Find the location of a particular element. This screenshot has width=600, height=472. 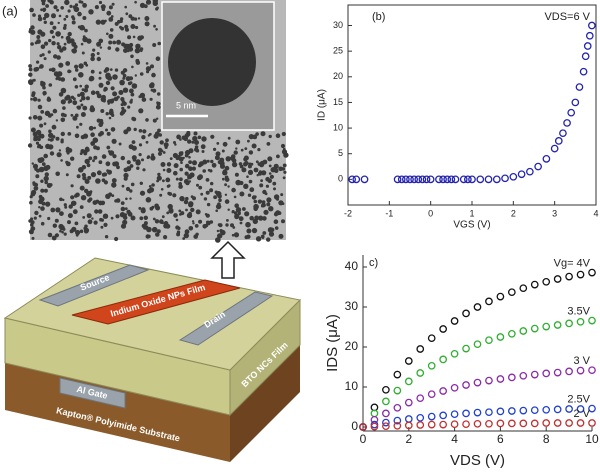

panel-label: (a) is located at coordinates (10, 10).